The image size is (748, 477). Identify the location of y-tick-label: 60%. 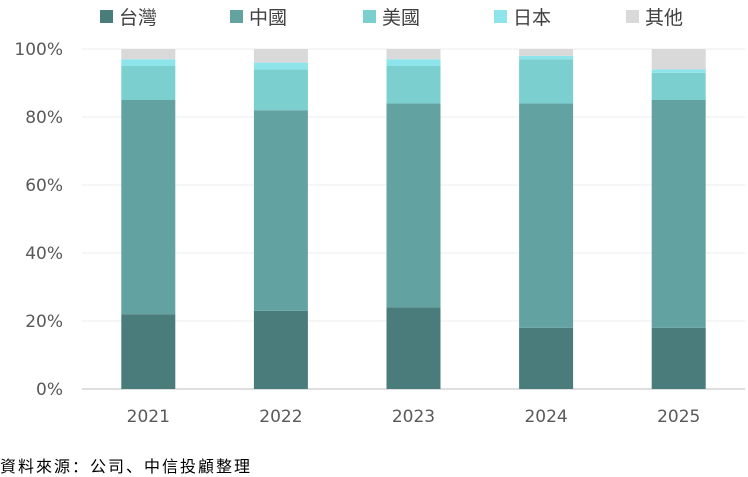
(44, 186).